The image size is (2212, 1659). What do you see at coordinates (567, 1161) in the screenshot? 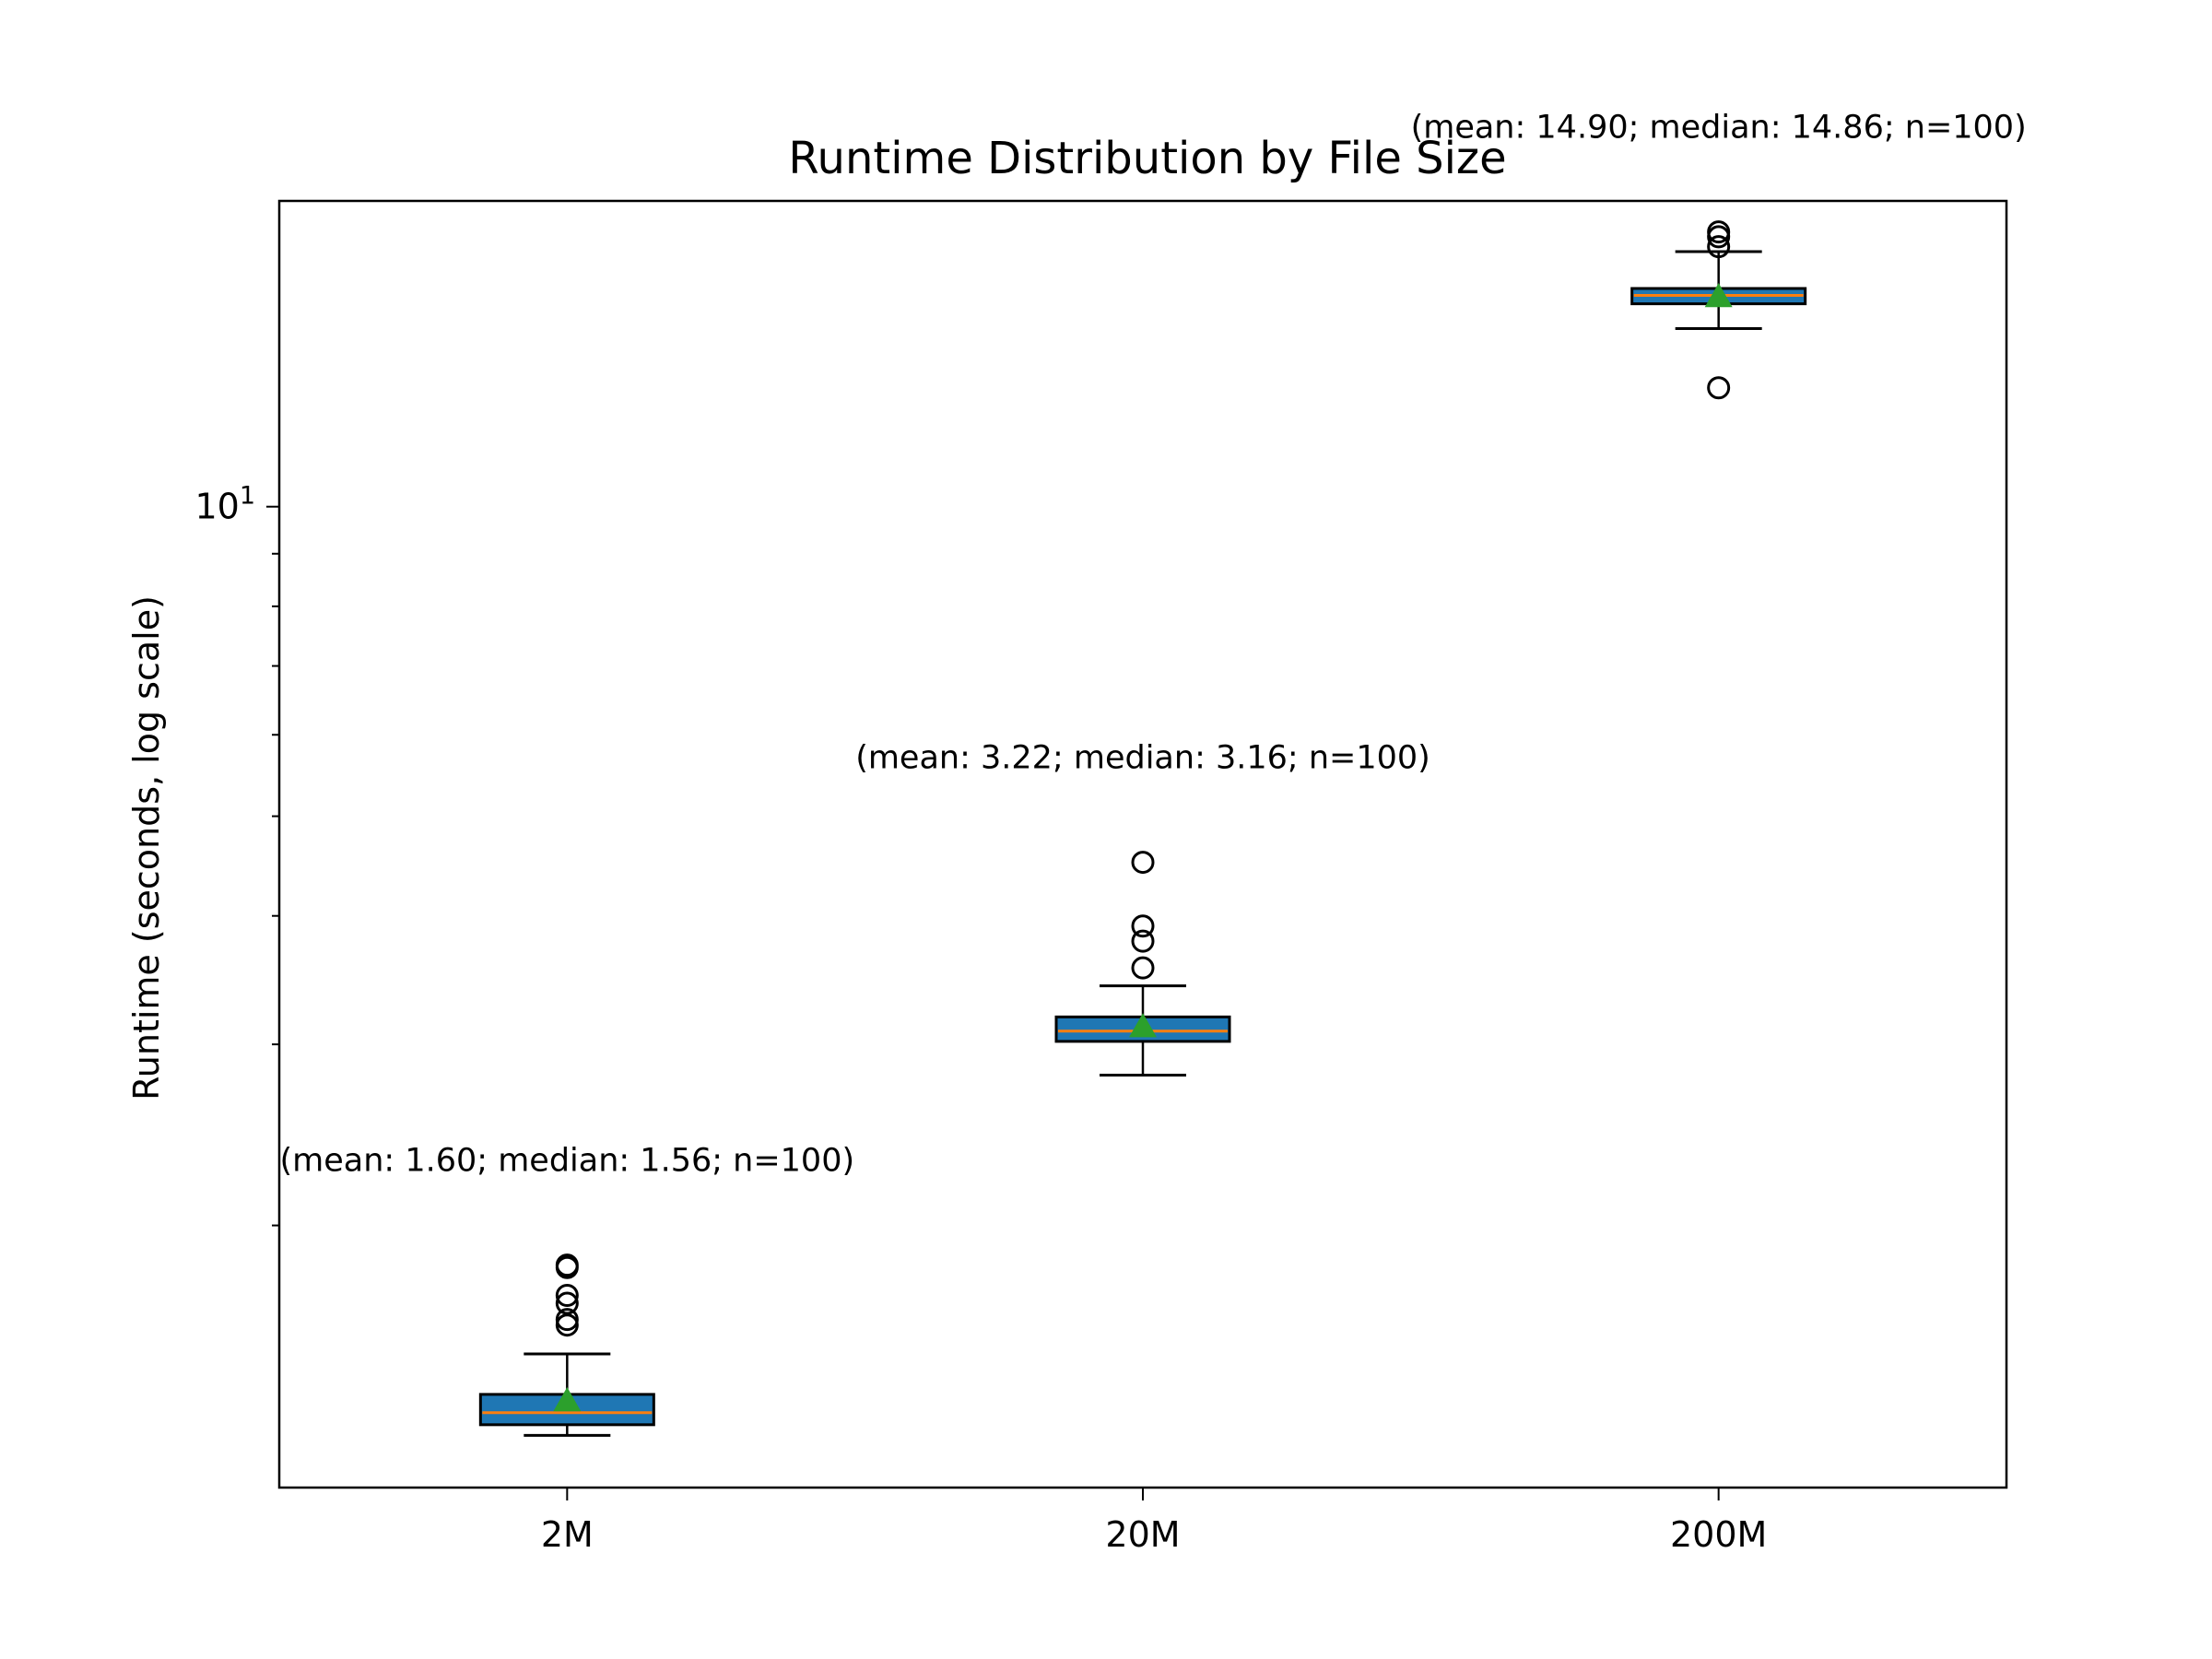
I see `box-annotation: (mean: 1.60; median: 1.56; n=100)` at bounding box center [567, 1161].